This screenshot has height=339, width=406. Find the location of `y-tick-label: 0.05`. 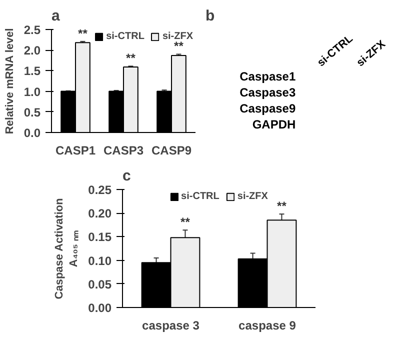

y-tick-label: 0.05 is located at coordinates (100, 284).